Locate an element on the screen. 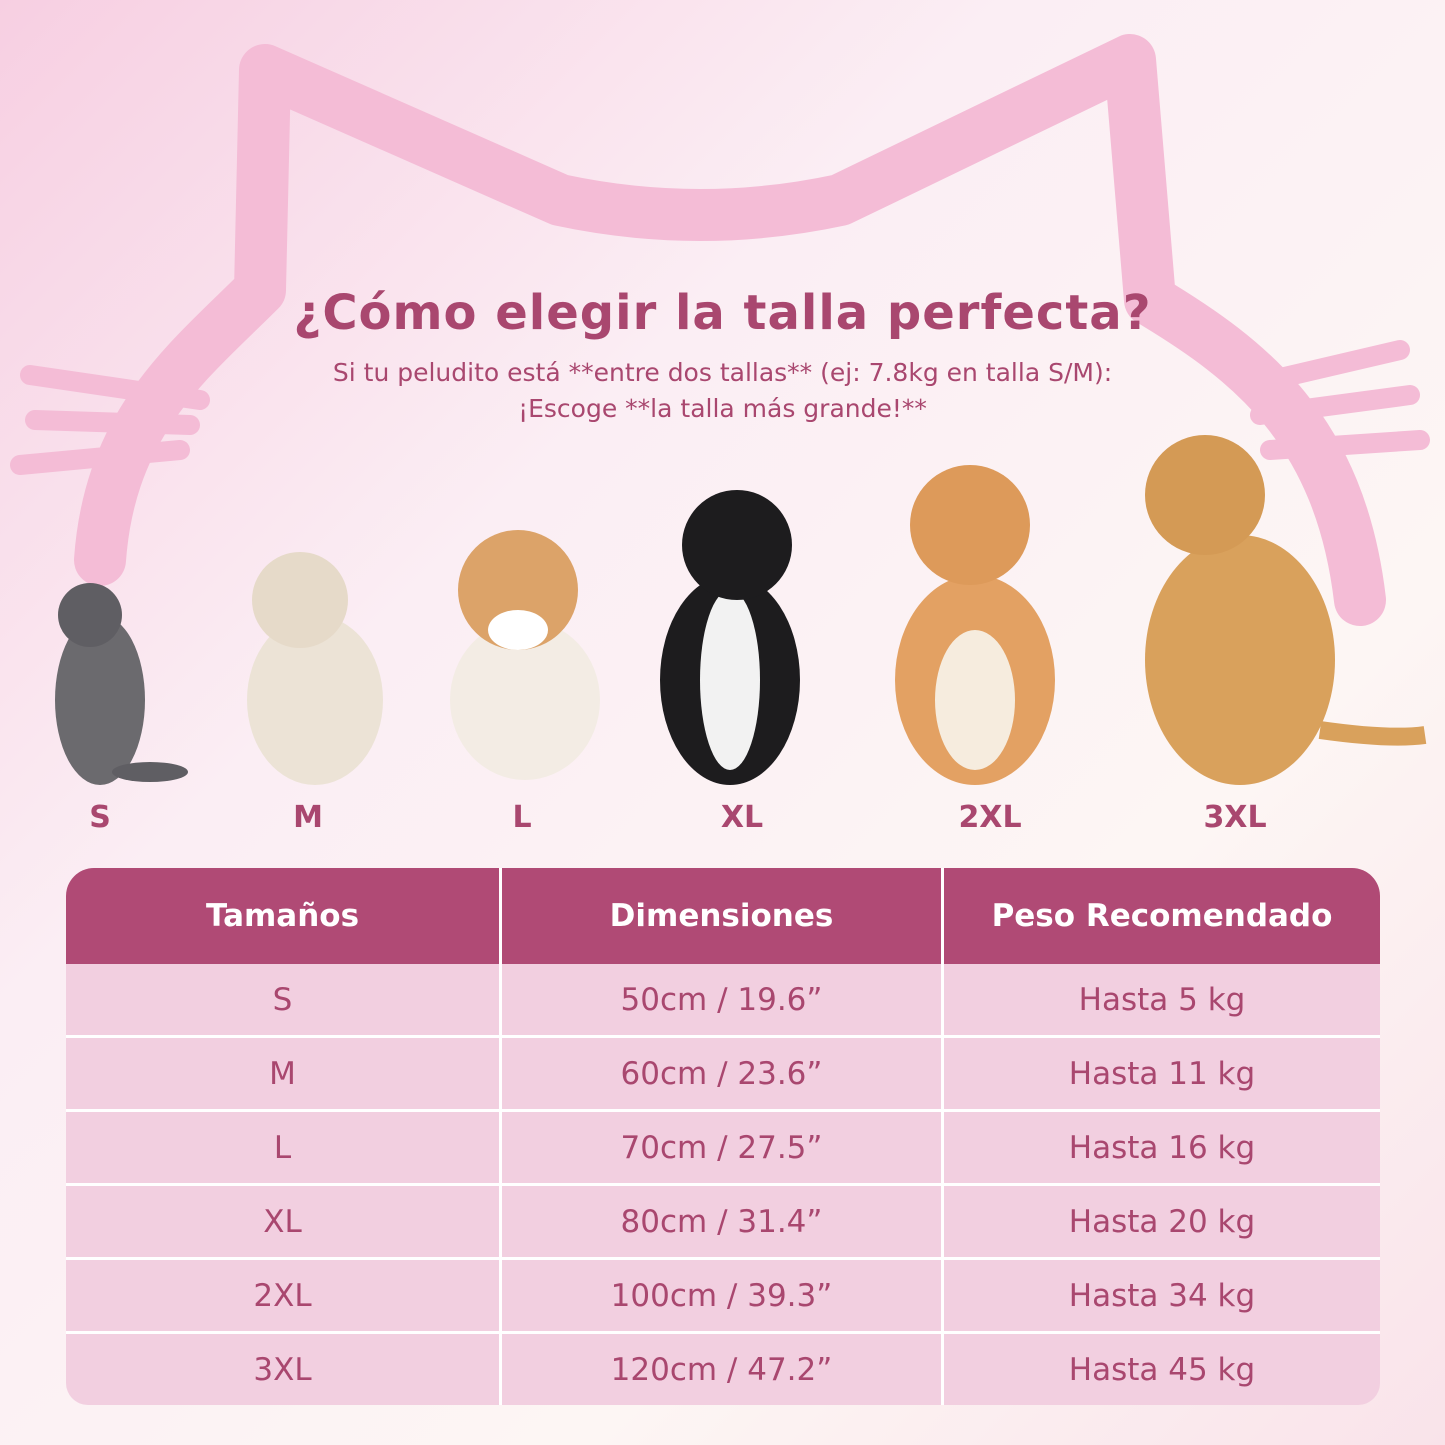 The width and height of the screenshot is (1445, 1445). header-dimensions: Dimensiones is located at coordinates (723, 916).